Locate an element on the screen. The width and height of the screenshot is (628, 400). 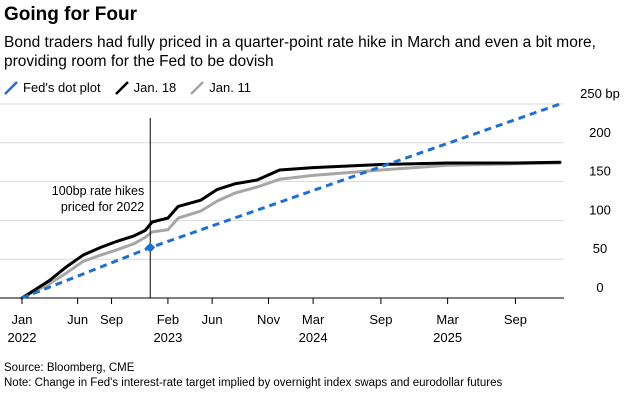
annotation-text: priced for 2022 is located at coordinates (102, 207).